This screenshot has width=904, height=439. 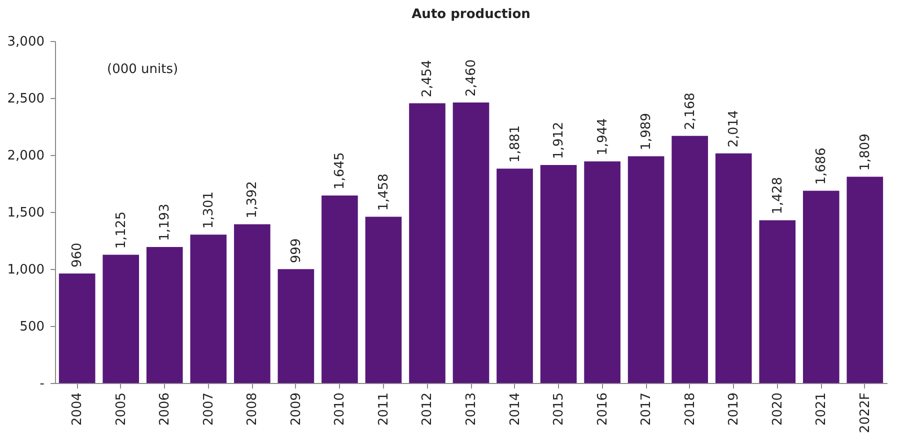 I want to click on data-label: 960, so click(x=78, y=255).